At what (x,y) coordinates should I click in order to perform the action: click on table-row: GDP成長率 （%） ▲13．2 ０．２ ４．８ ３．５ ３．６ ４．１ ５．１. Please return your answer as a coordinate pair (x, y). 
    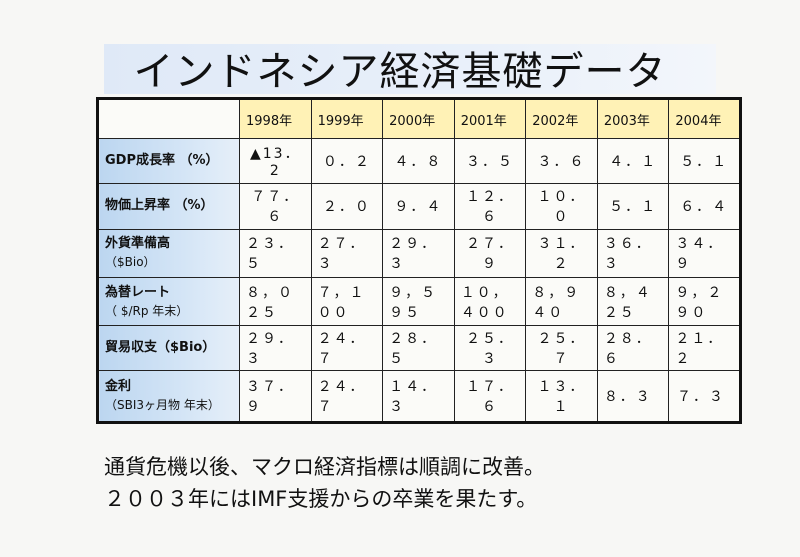
    Looking at the image, I should click on (419, 161).